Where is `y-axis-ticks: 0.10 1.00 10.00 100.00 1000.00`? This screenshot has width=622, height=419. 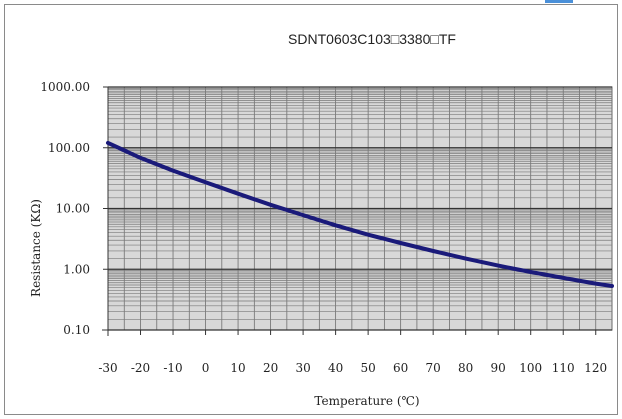 y-axis-ticks: 0.10 1.00 10.00 100.00 1000.00 is located at coordinates (74, 208).